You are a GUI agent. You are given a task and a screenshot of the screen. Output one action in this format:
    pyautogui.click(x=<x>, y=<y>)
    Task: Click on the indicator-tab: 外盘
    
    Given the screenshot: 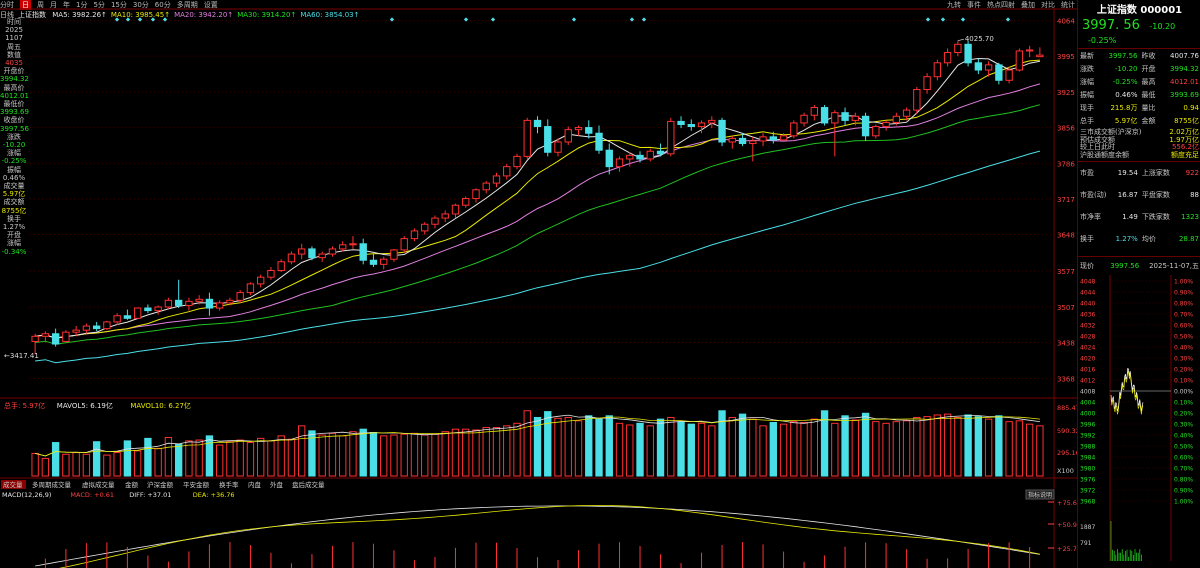 What is the action you would take?
    pyautogui.click(x=277, y=484)
    